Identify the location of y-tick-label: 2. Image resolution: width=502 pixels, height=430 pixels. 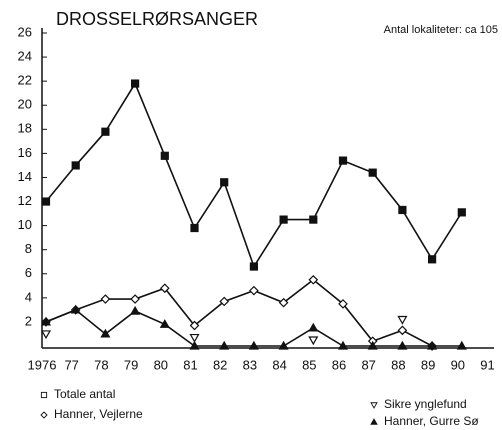
(28, 320).